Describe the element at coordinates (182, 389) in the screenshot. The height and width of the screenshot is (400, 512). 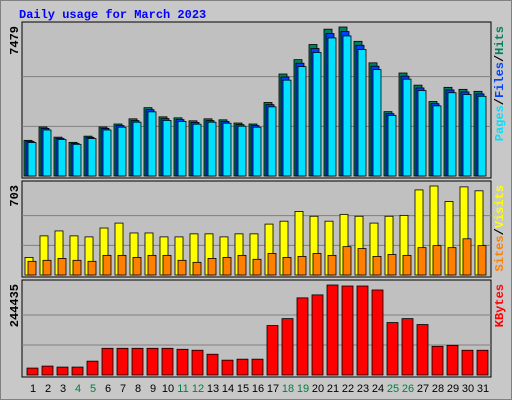
I see `x-tick-label: 11` at that location.